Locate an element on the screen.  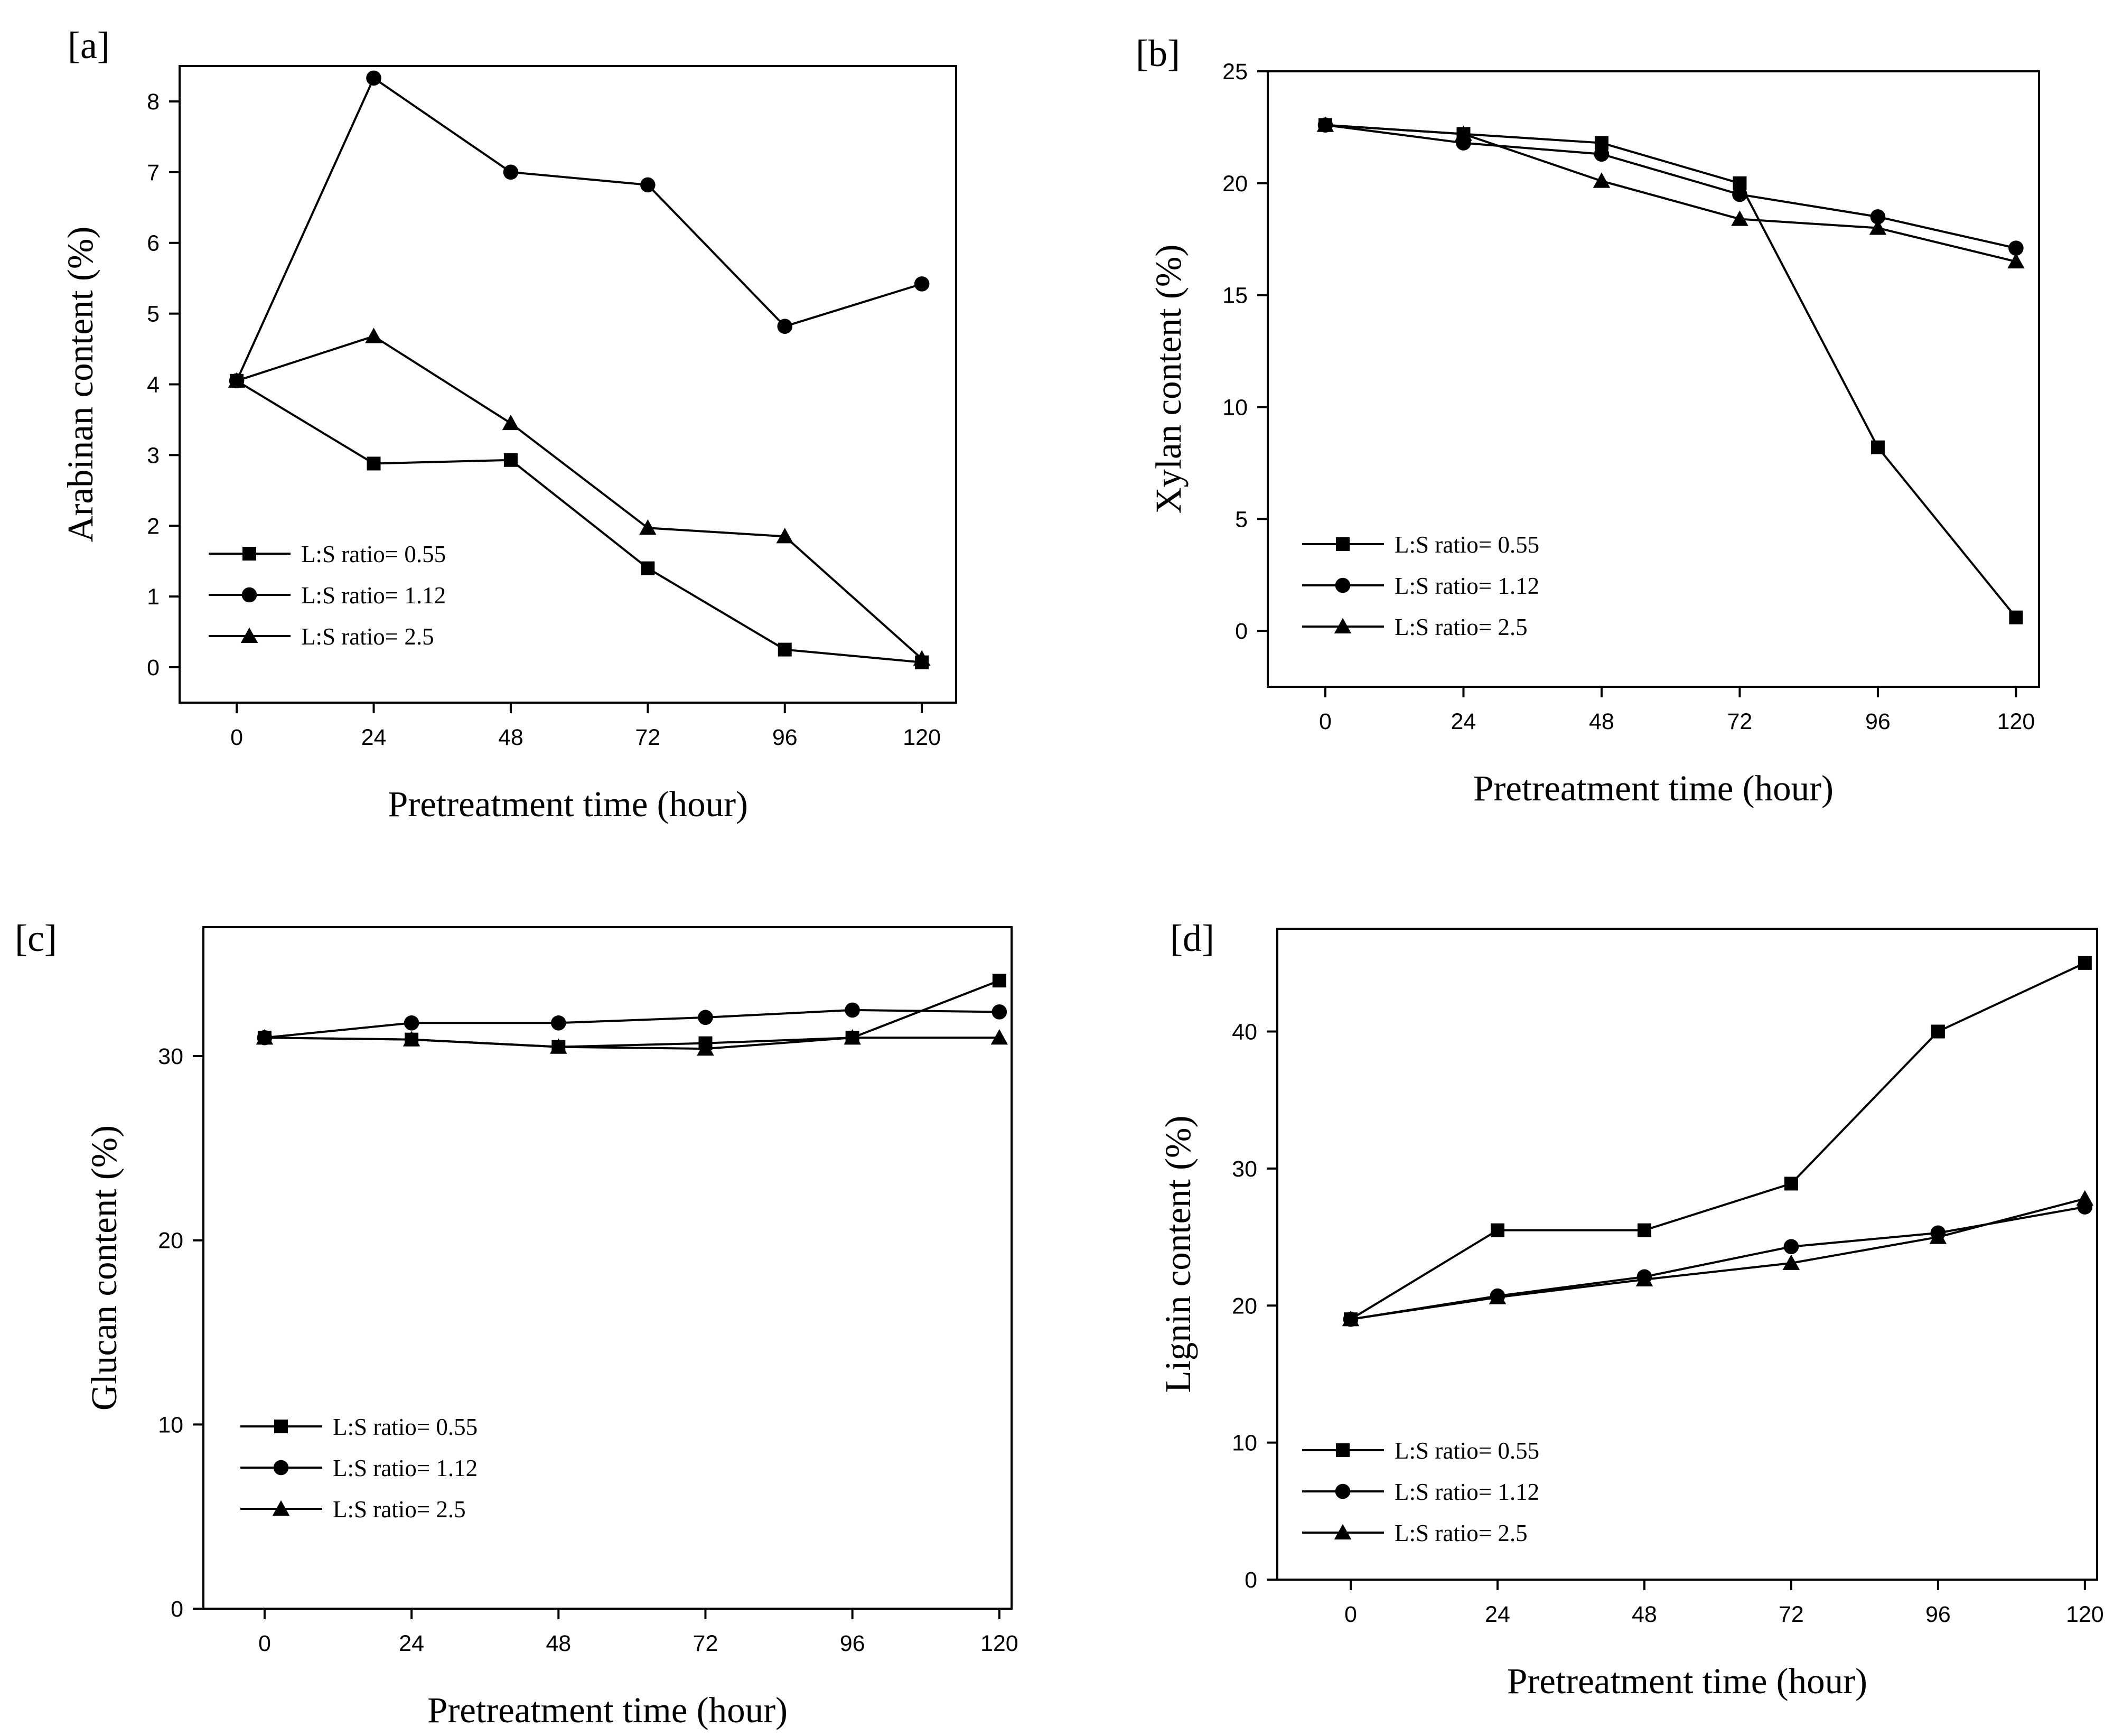
y-tick-label: 25 is located at coordinates (1235, 72).